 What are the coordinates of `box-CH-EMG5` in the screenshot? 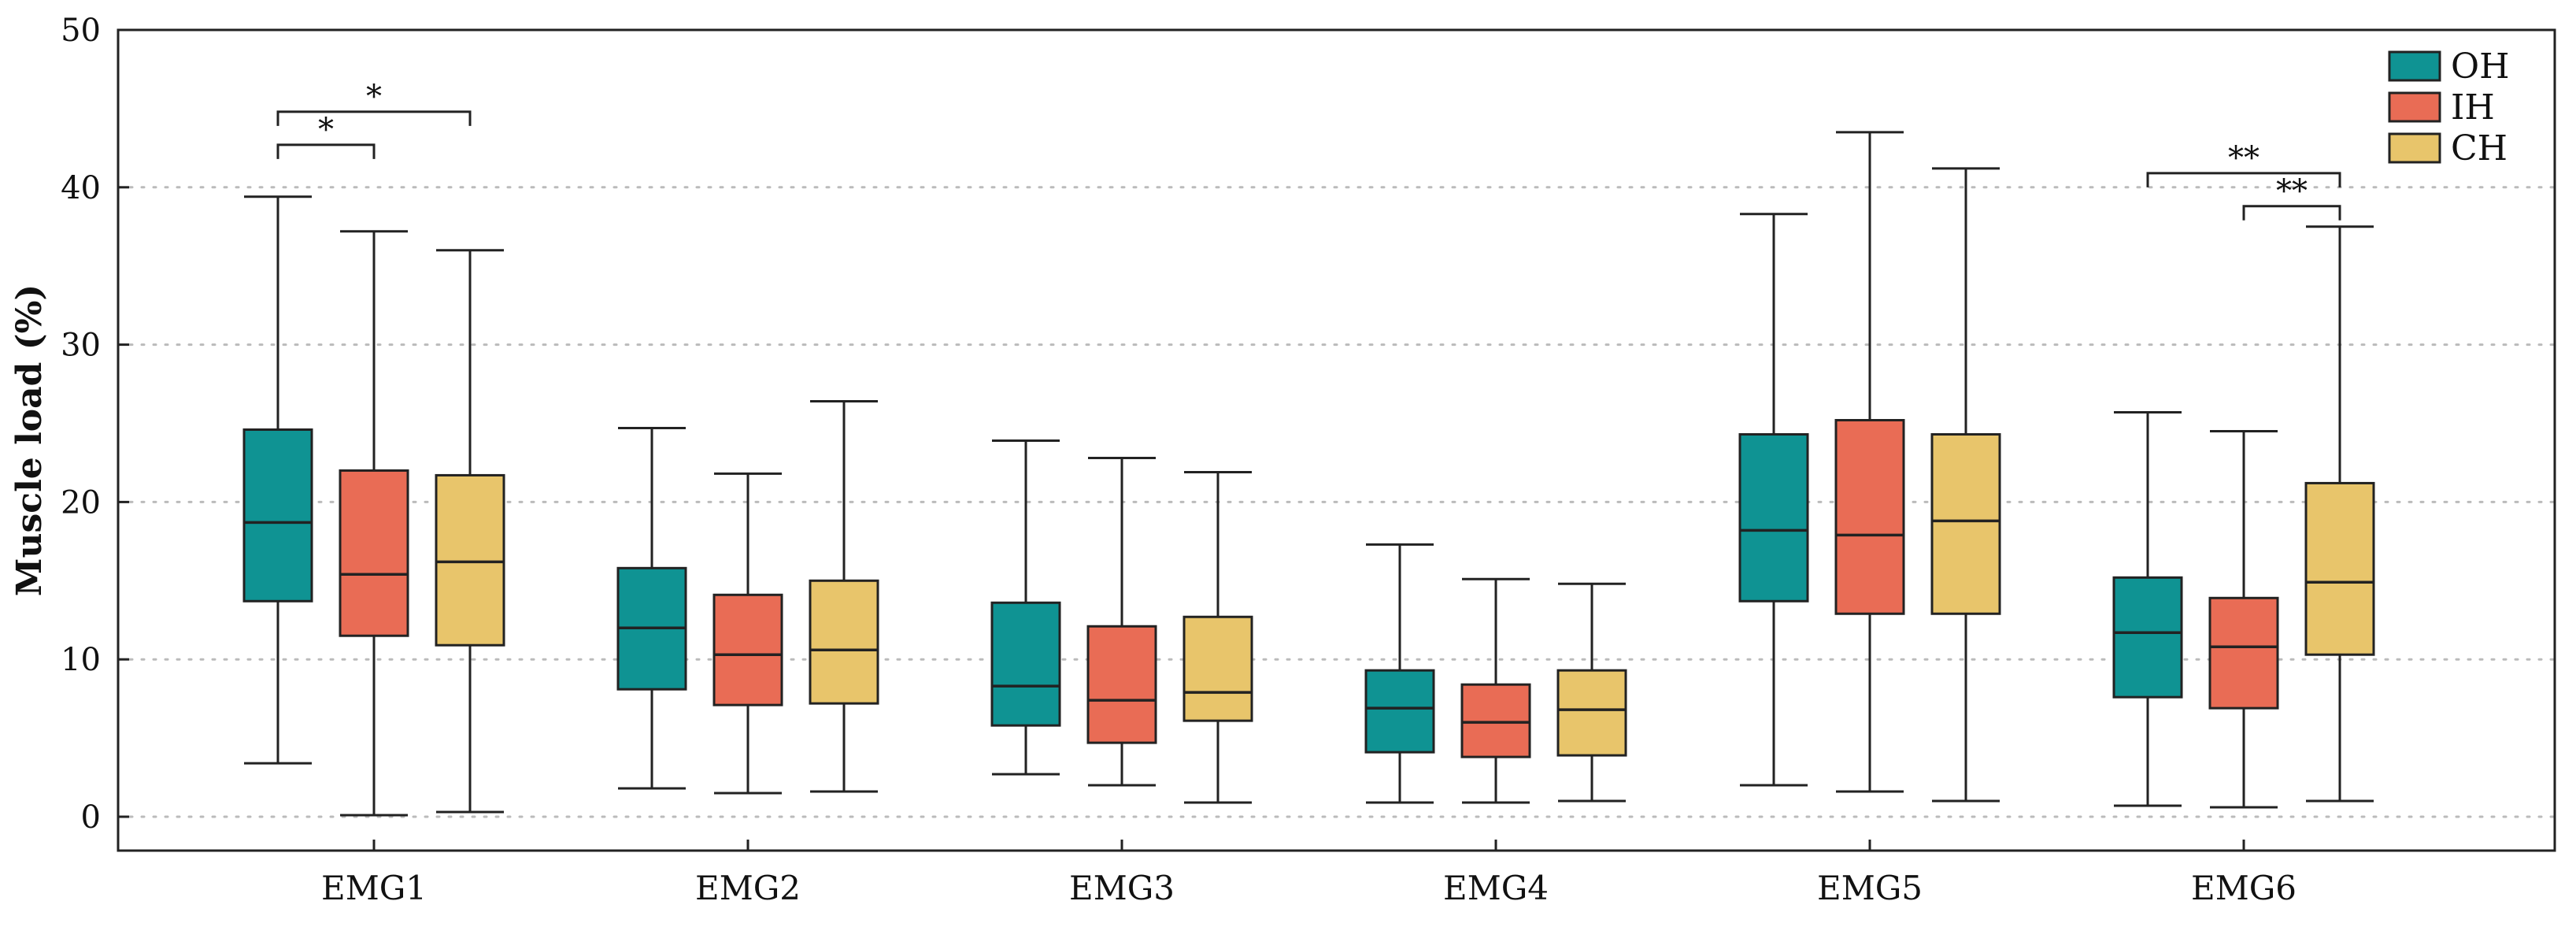 It's located at (1965, 485).